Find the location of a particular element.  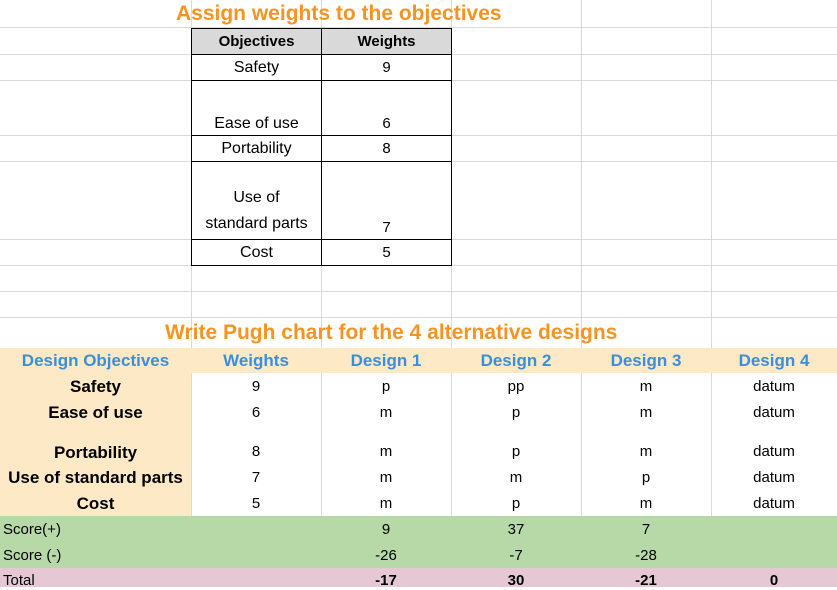

score-minus-cell is located at coordinates (774, 555).